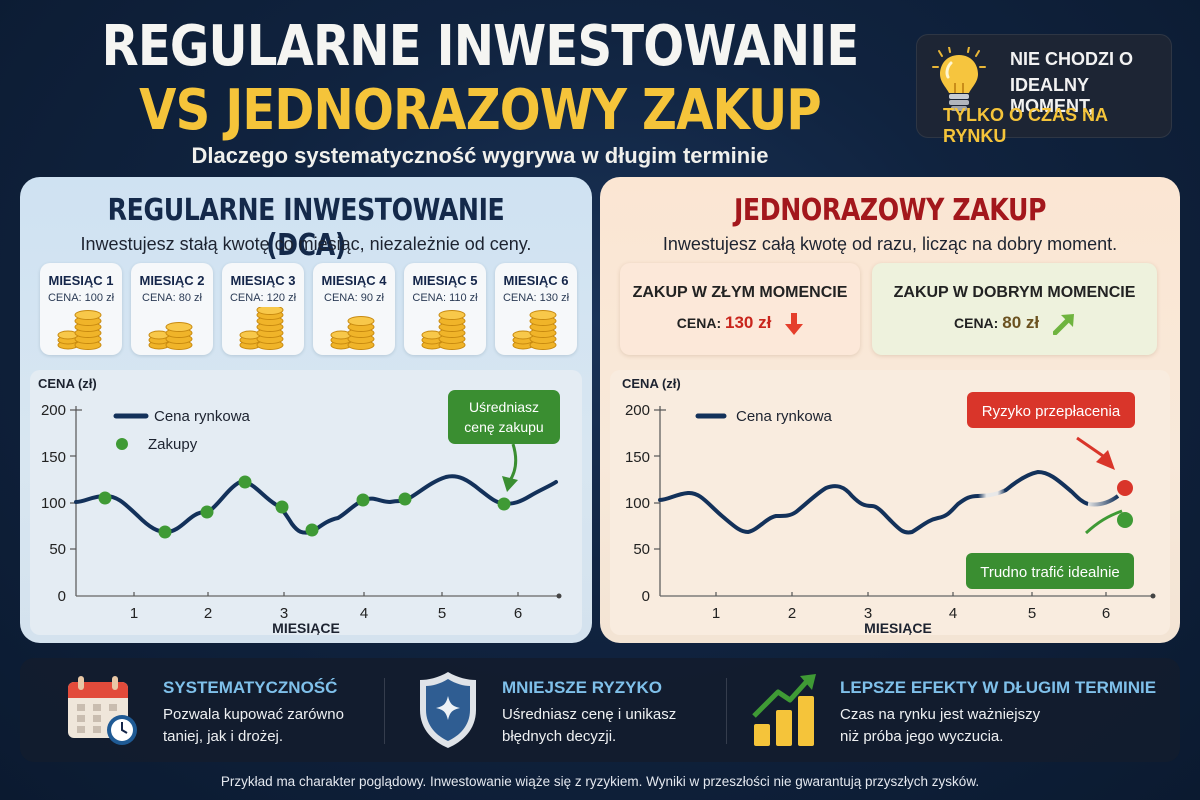  What do you see at coordinates (1014, 309) in the screenshot?
I see `good-moment-card: ZAKUP W DOBRYM MOMENCIE CENA: 80 zł` at bounding box center [1014, 309].